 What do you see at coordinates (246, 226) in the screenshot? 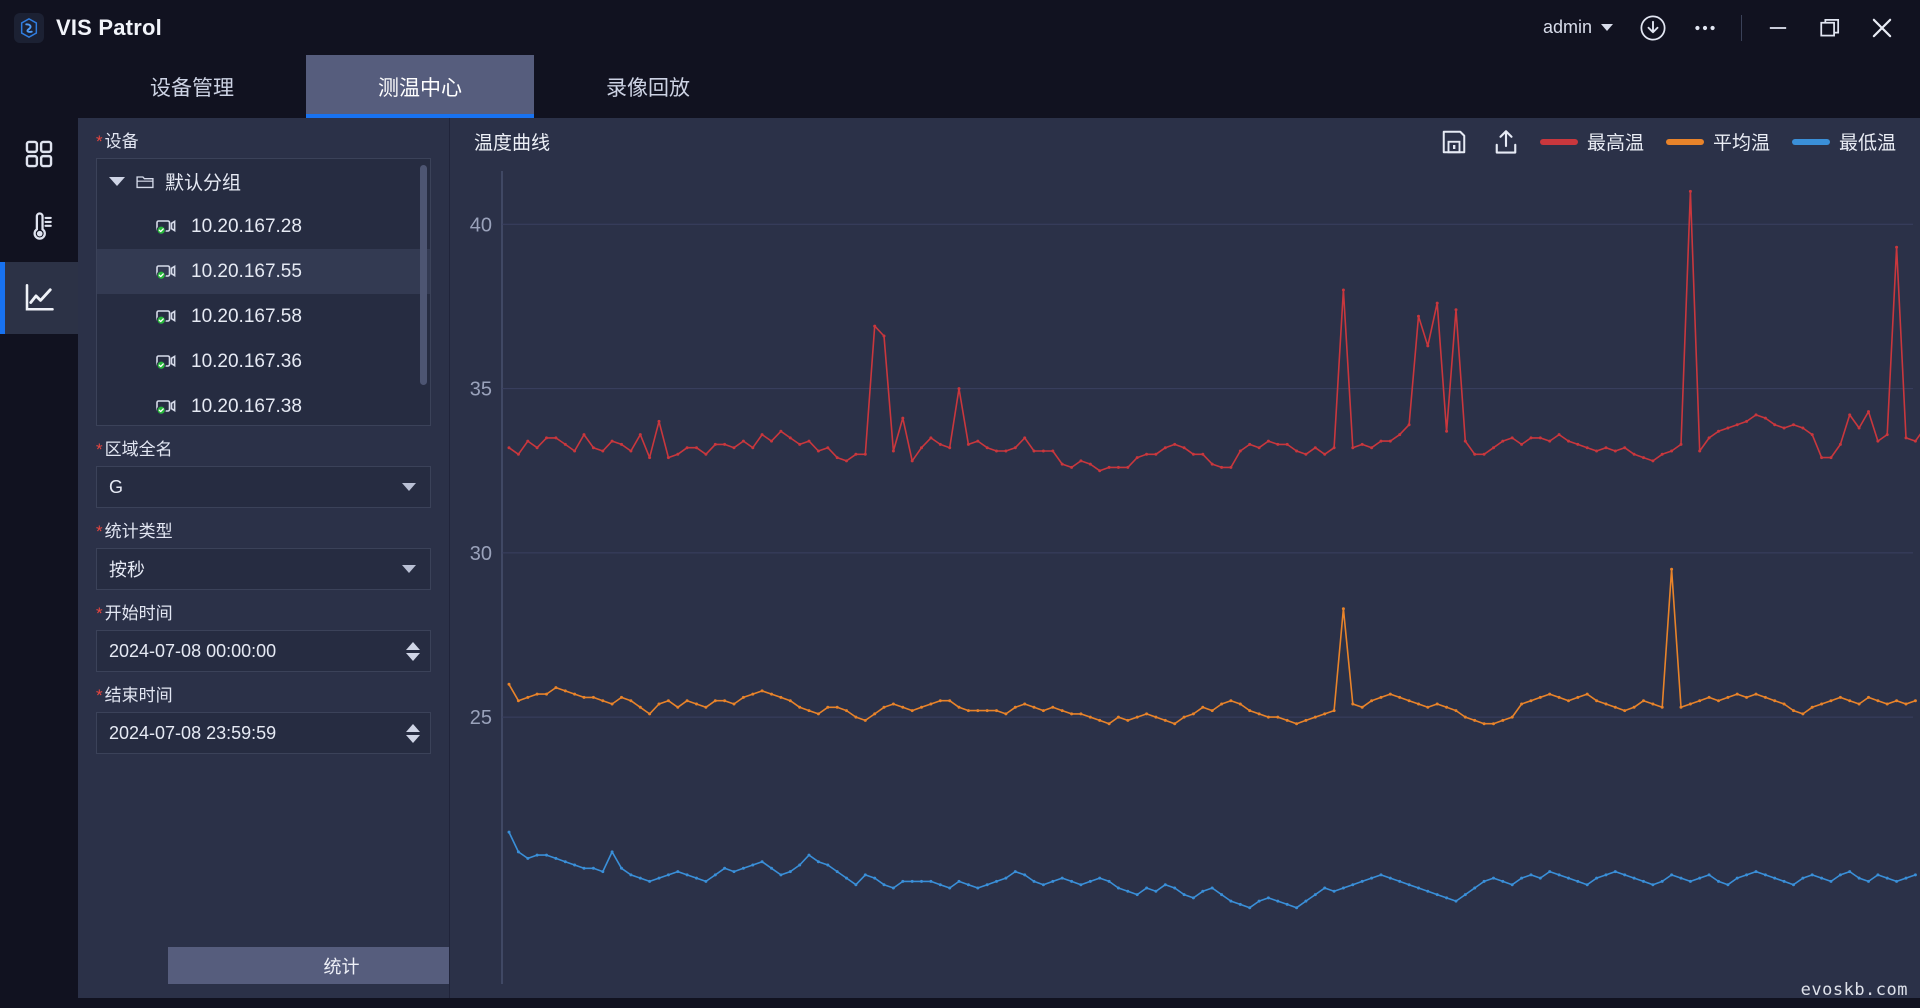
I see `device-ip-label: 10.20.167.28` at bounding box center [246, 226].